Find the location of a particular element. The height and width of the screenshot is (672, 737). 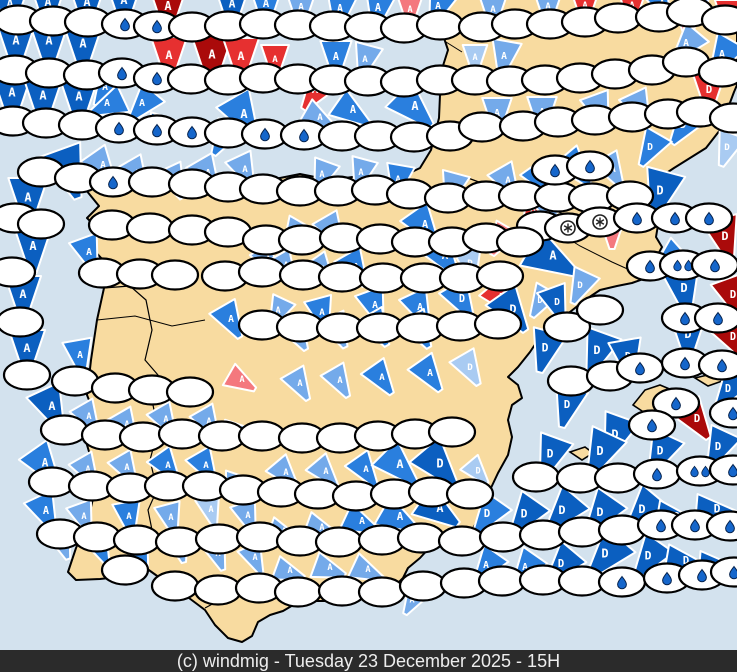

river-line is located at coordinates (454, 47).